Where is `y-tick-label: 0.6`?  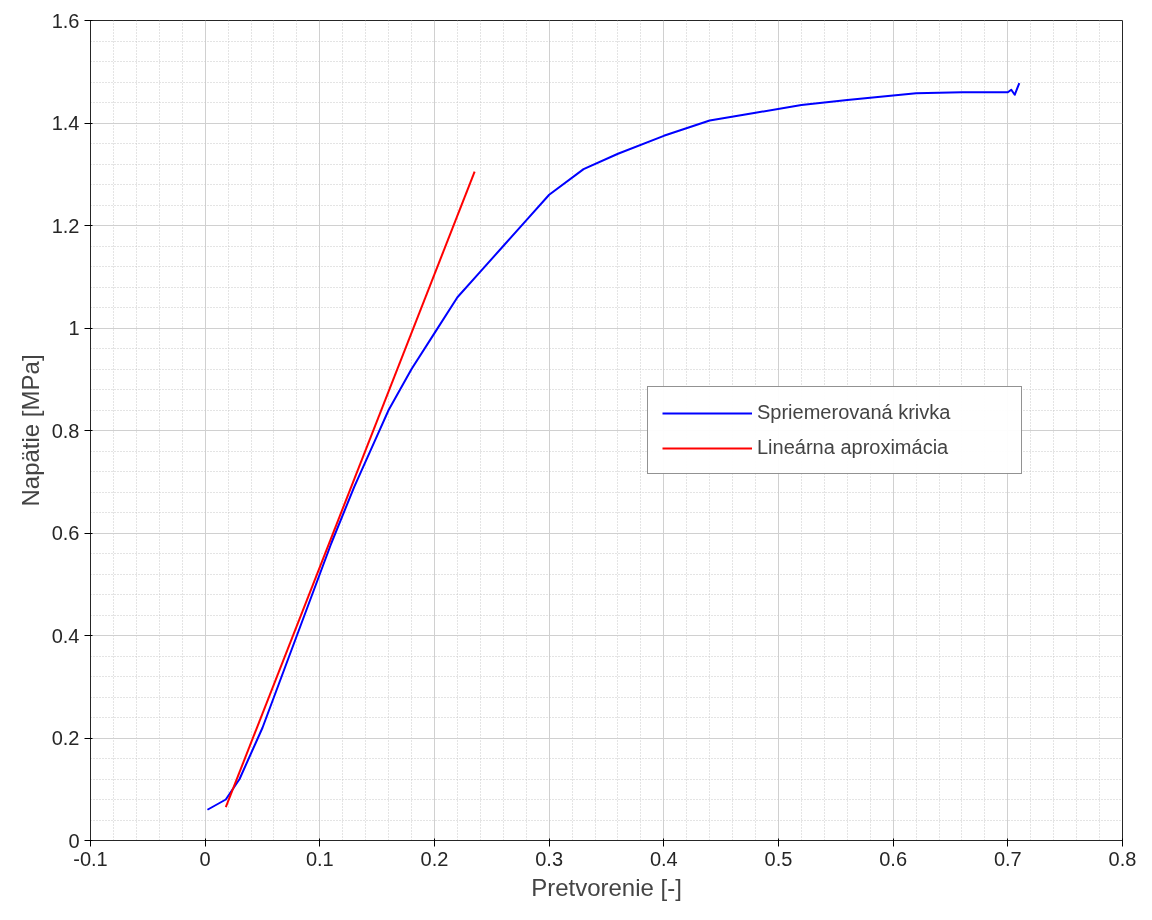
y-tick-label: 0.6 is located at coordinates (65, 533).